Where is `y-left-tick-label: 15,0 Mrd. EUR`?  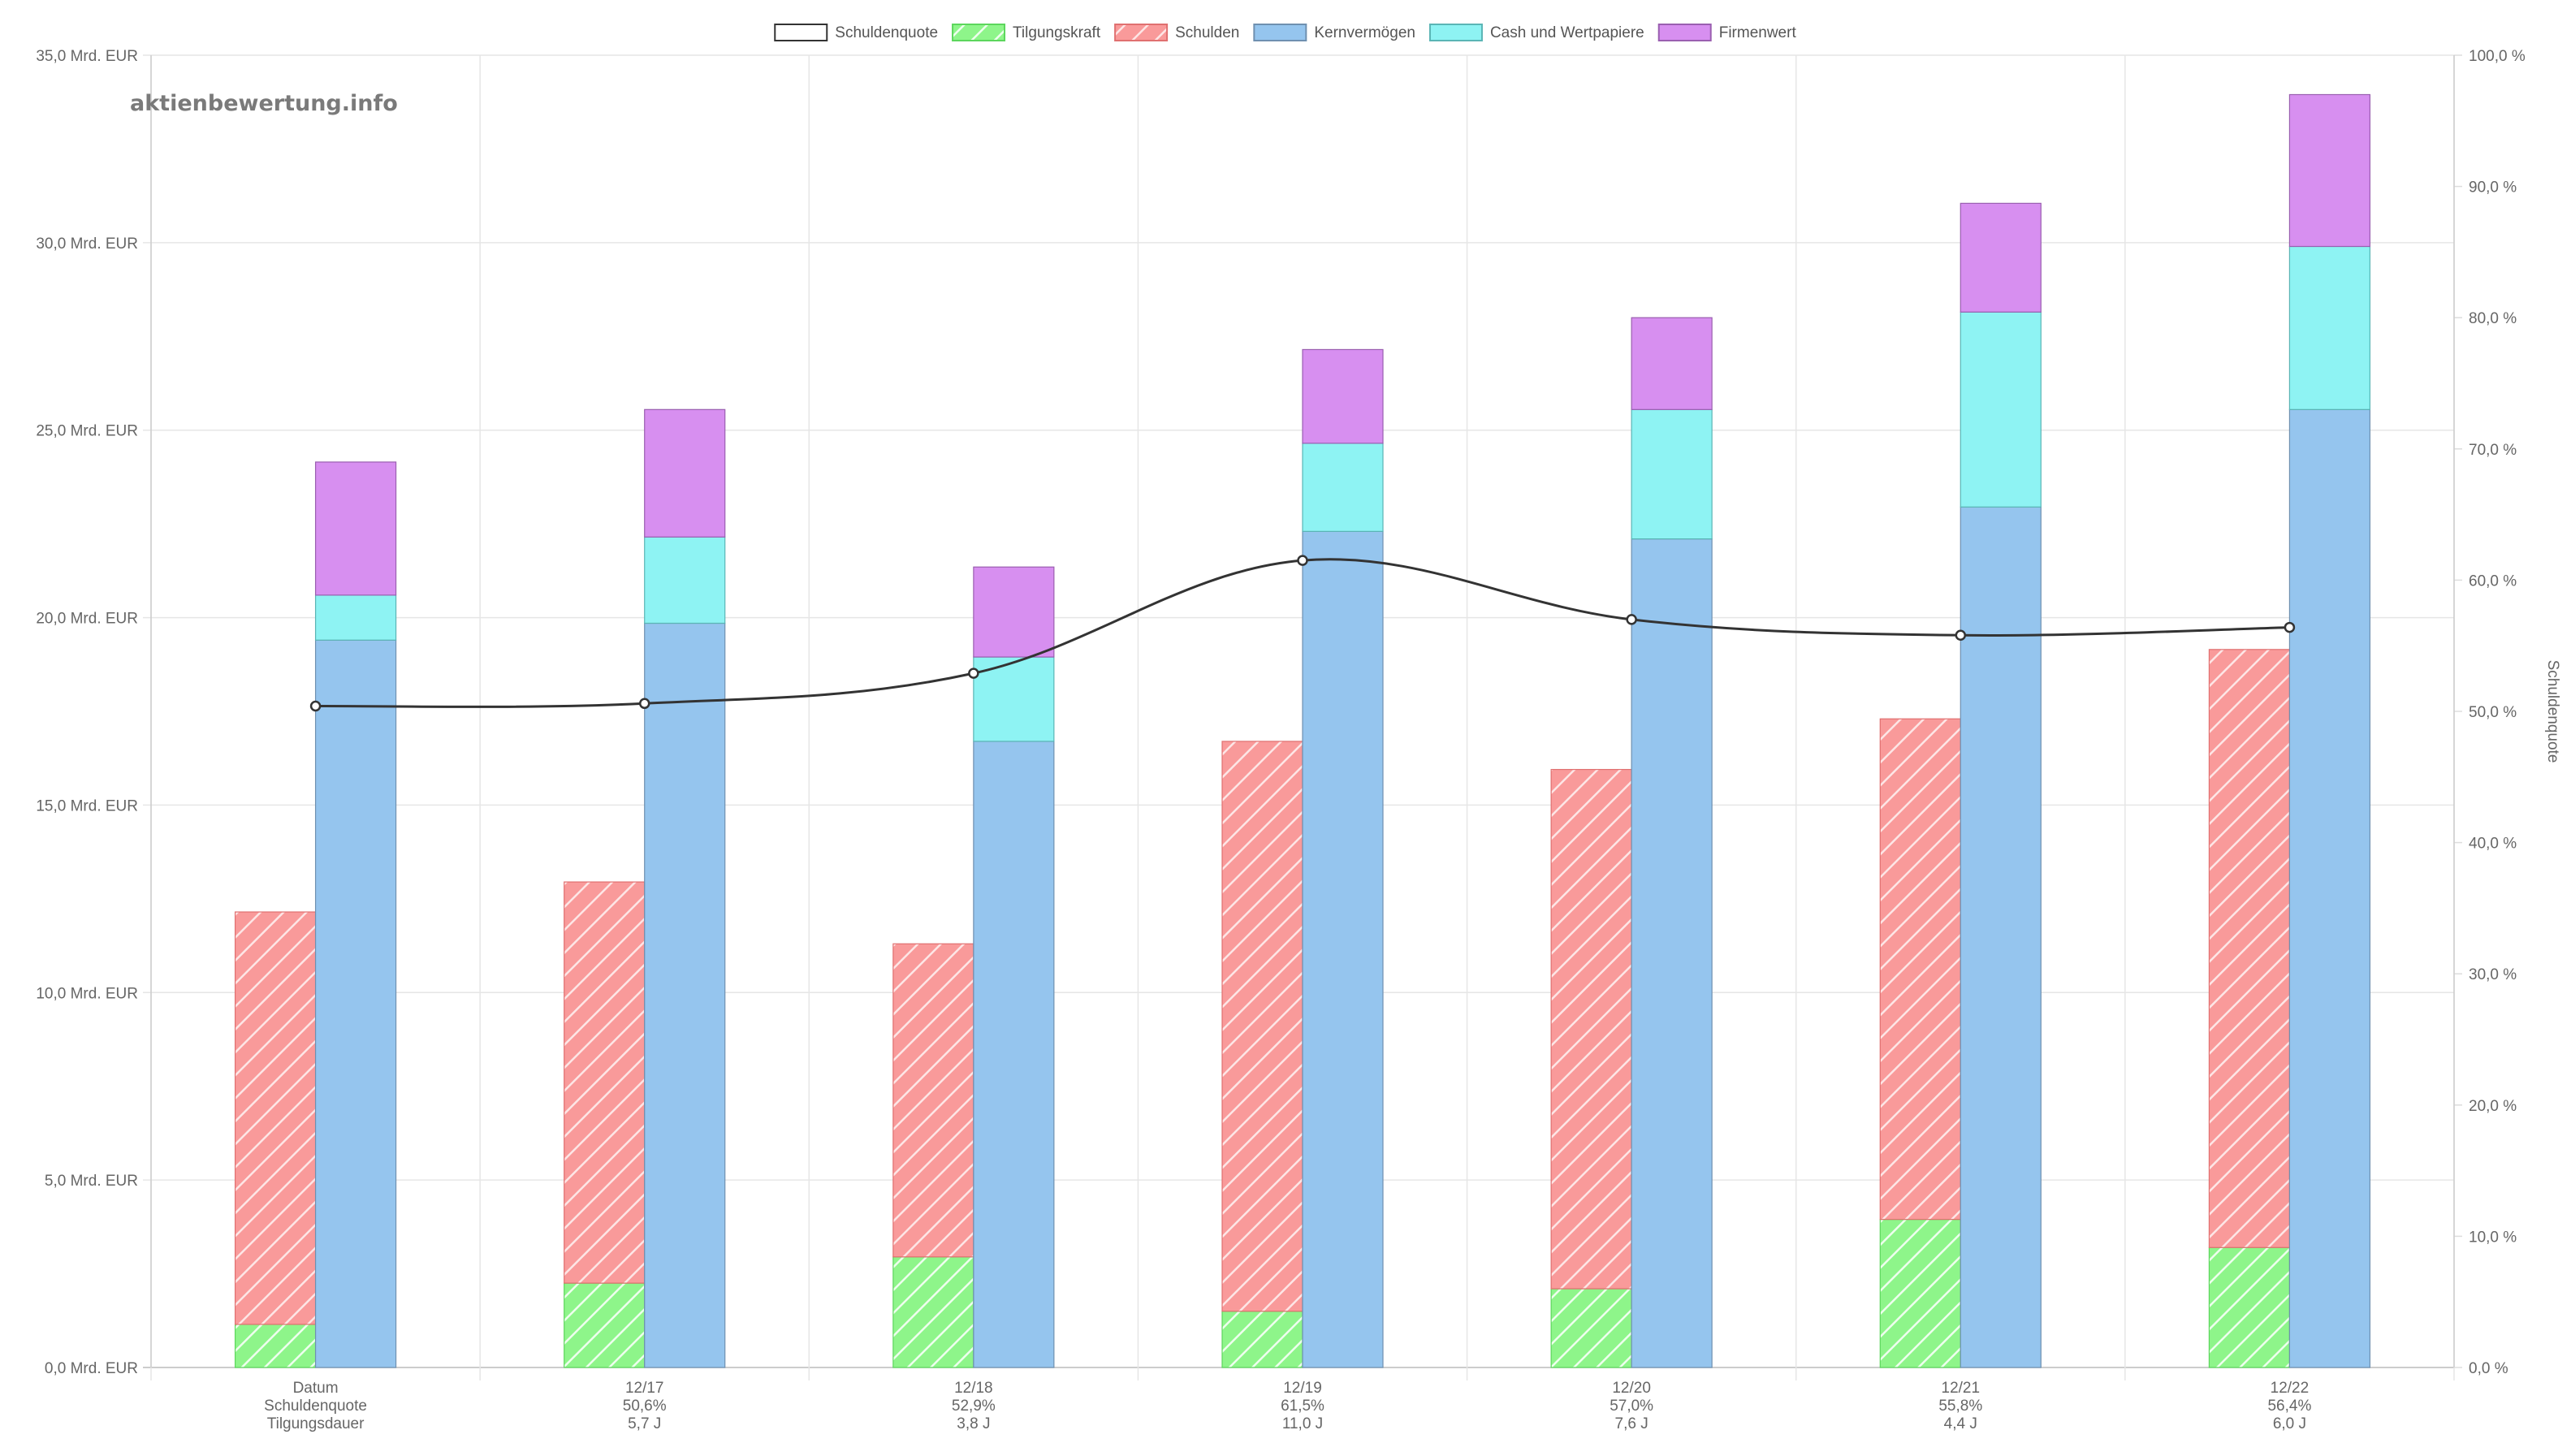
y-left-tick-label: 15,0 Mrd. EUR is located at coordinates (87, 806).